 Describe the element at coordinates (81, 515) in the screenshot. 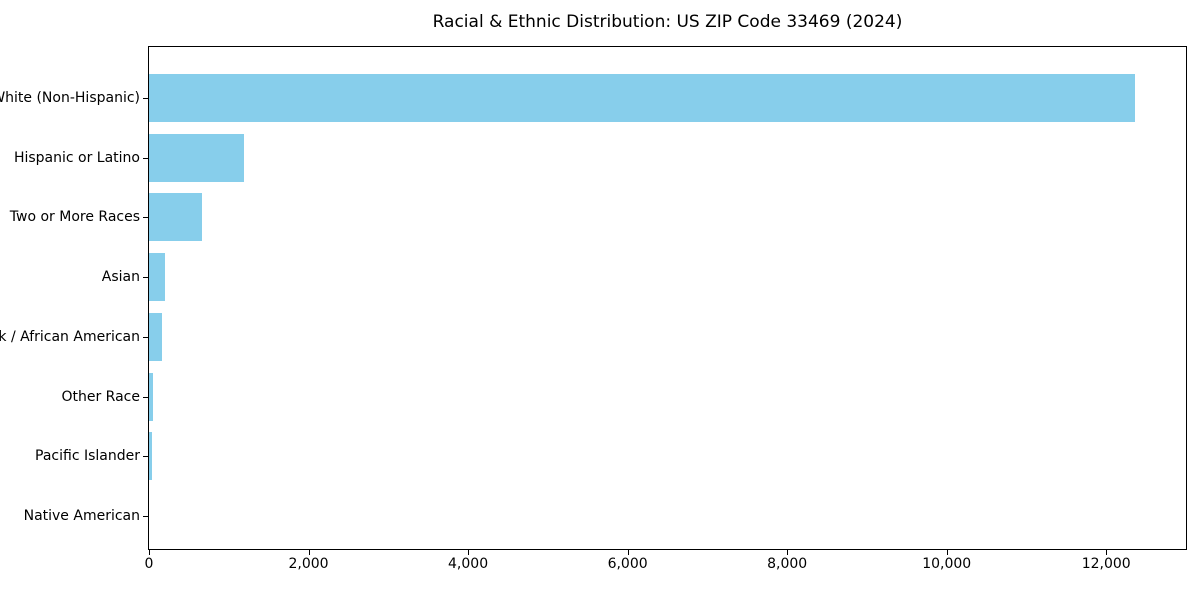

I see `y-tick-label: Native American` at that location.